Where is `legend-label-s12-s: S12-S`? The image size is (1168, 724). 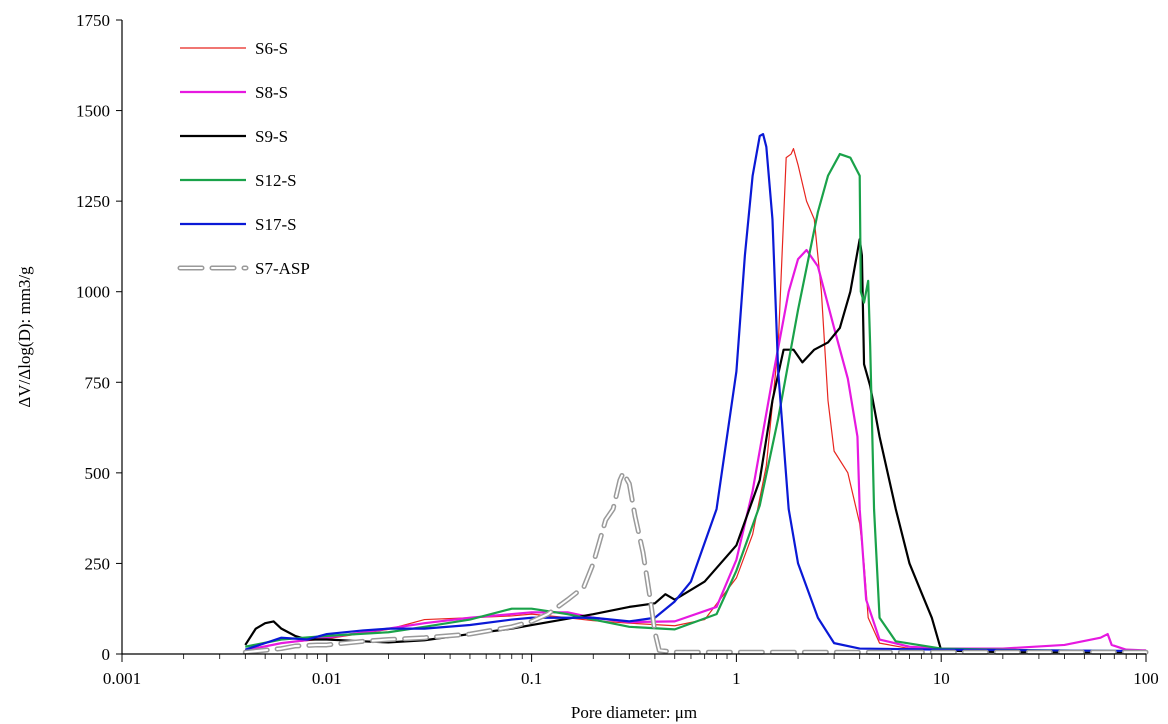
legend-label-s12-s: S12-S is located at coordinates (276, 180).